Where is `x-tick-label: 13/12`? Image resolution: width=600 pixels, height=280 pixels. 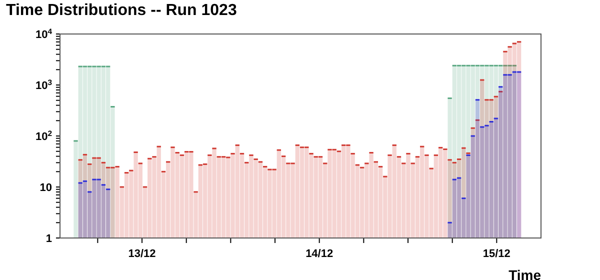 x-tick-label: 13/12 is located at coordinates (142, 254).